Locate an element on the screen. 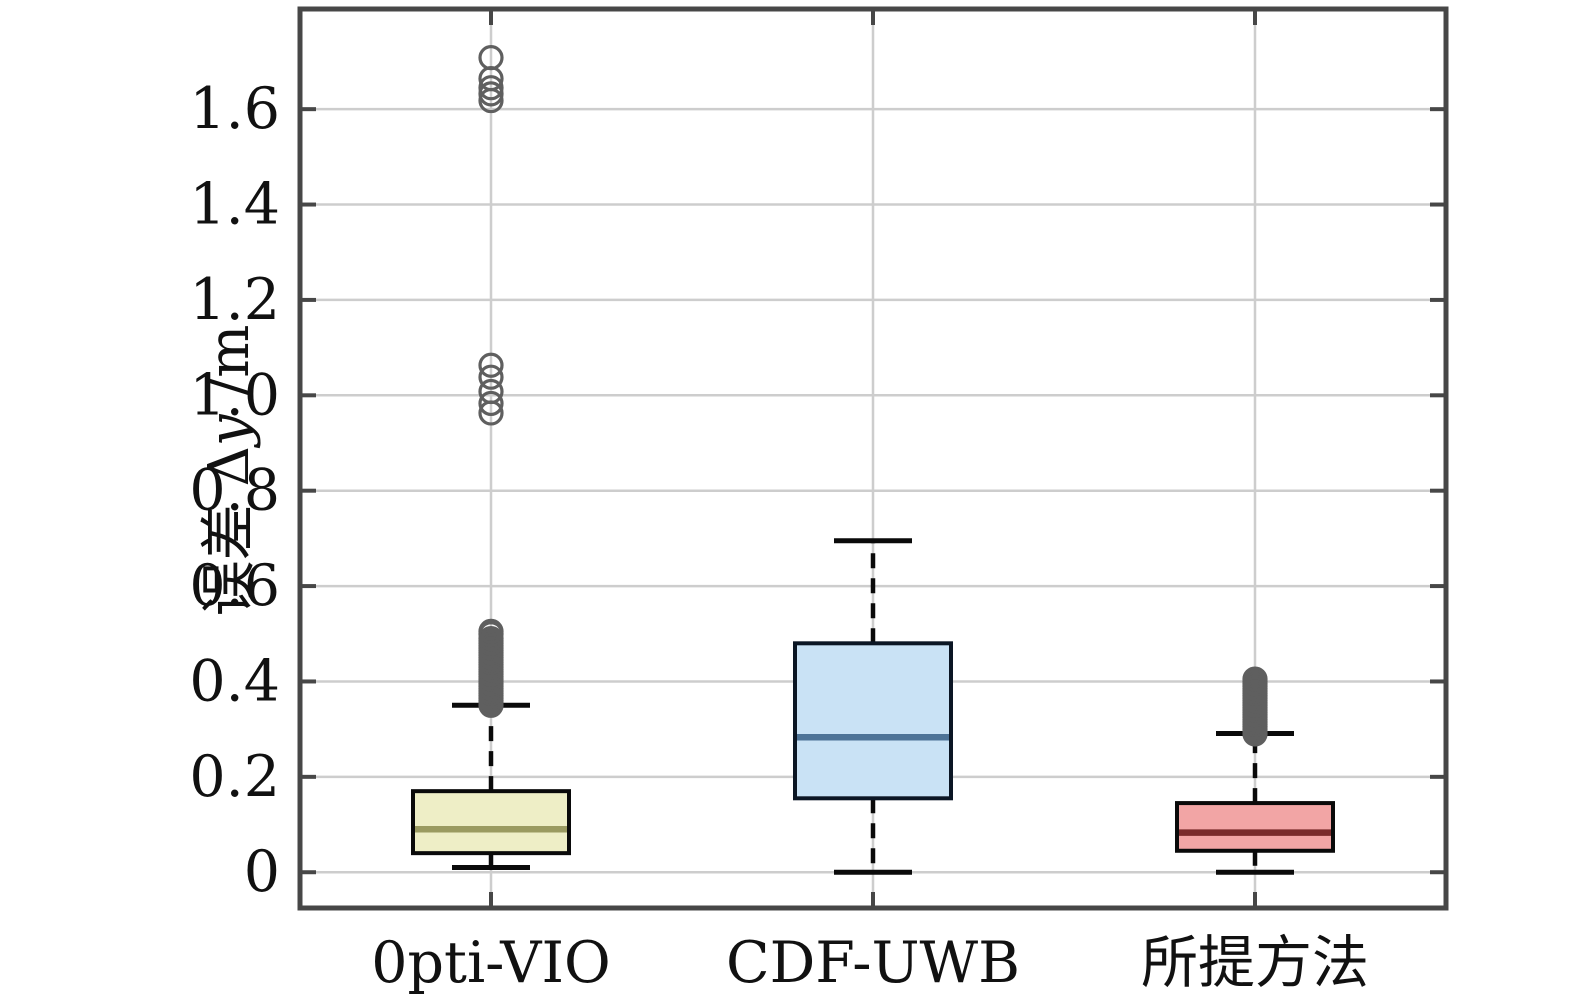 This screenshot has width=1575, height=998. y-tick-label: 0.8 is located at coordinates (234, 491).